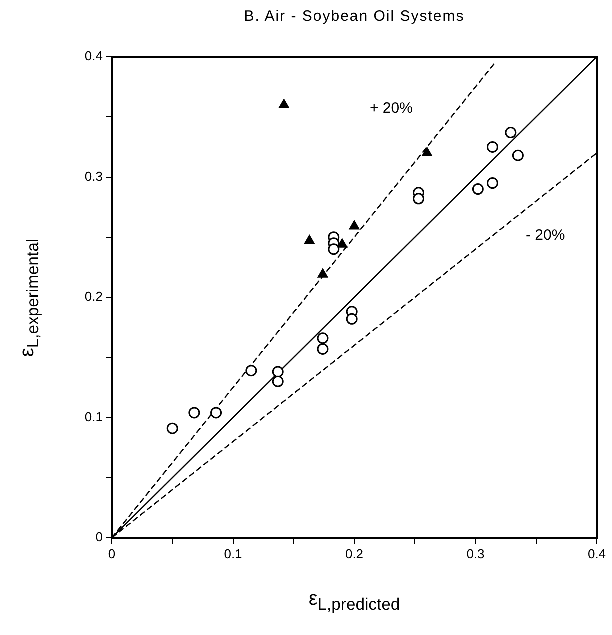 The width and height of the screenshot is (612, 635). What do you see at coordinates (546, 235) in the screenshot?
I see `annotation: - 20%` at bounding box center [546, 235].